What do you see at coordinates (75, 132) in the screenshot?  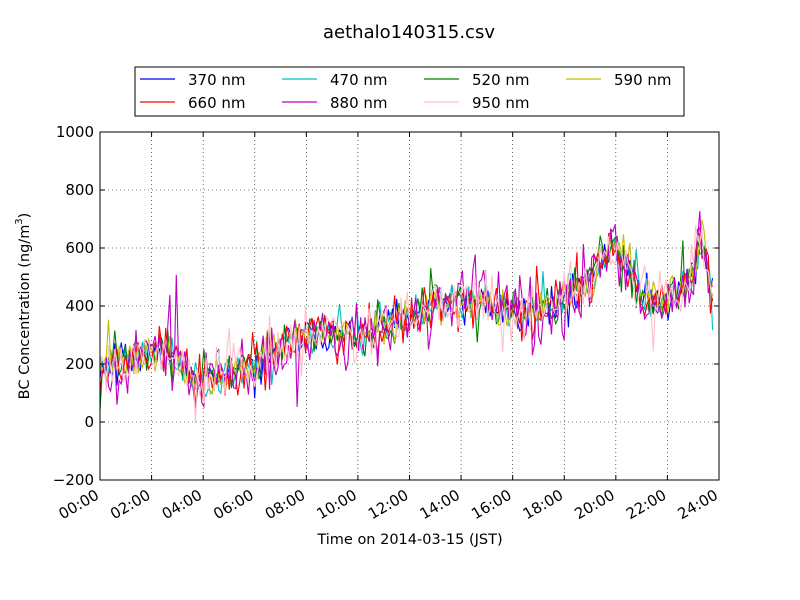 I see `y-tick-label: 1000` at bounding box center [75, 132].